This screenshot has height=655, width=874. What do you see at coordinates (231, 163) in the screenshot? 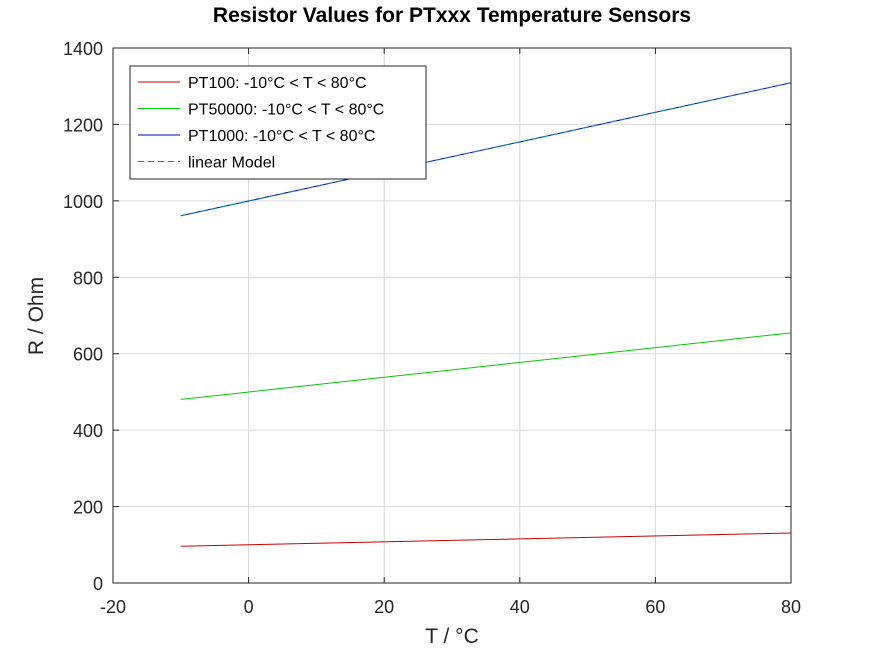
I see `legend-entry: linear Model` at bounding box center [231, 163].